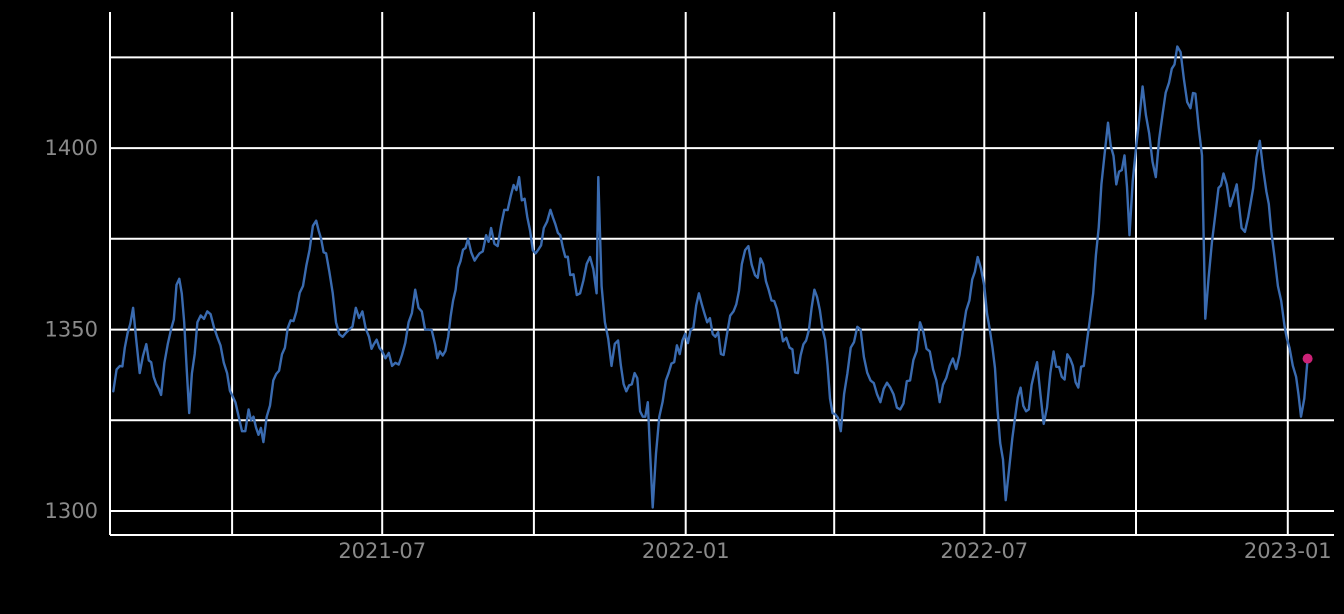  I want to click on y-tick-label: 1300, so click(71, 511).